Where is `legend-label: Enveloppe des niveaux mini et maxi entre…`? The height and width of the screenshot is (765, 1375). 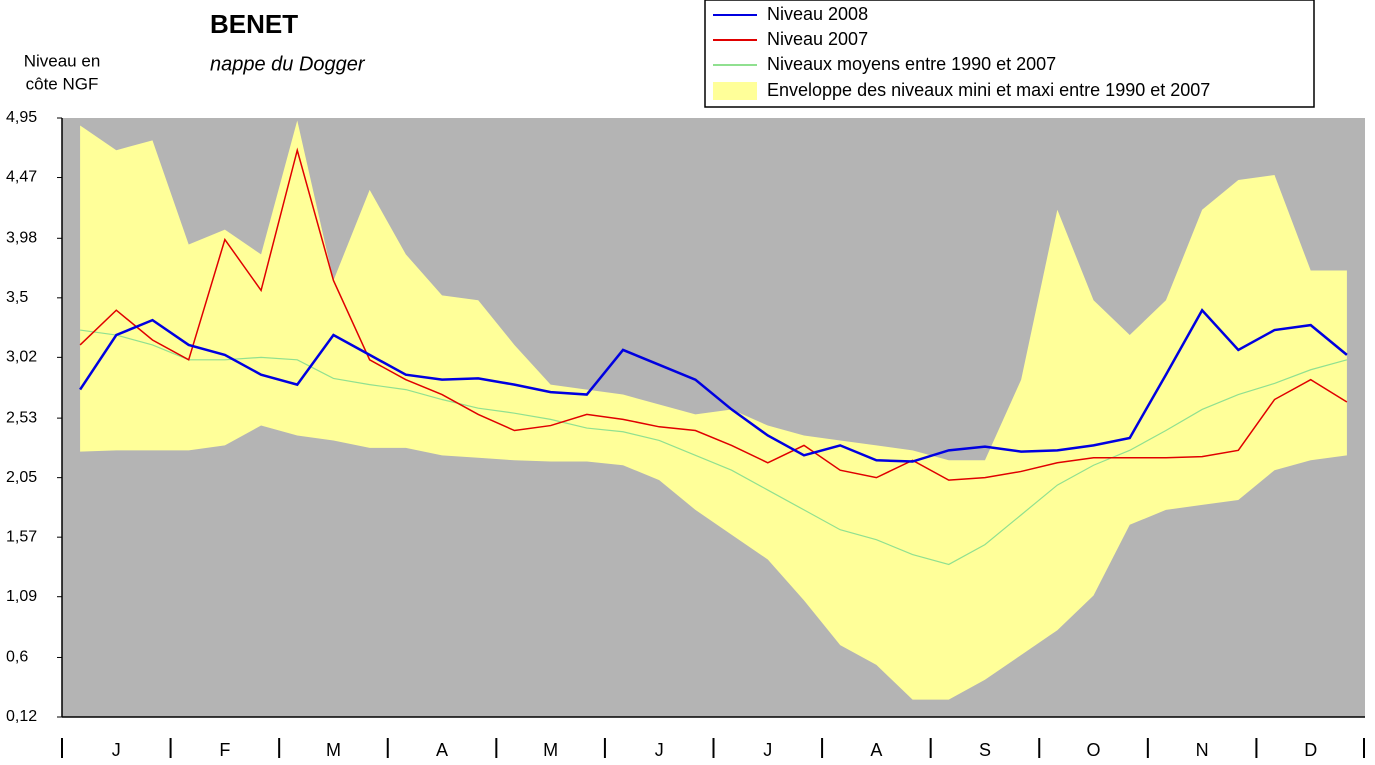 legend-label: Enveloppe des niveaux mini et maxi entre… is located at coordinates (988, 90).